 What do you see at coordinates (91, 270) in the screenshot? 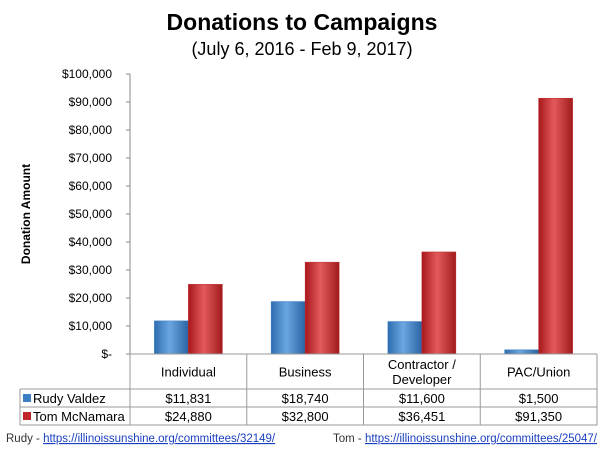
I see `y-tick-label: $30,000` at bounding box center [91, 270].